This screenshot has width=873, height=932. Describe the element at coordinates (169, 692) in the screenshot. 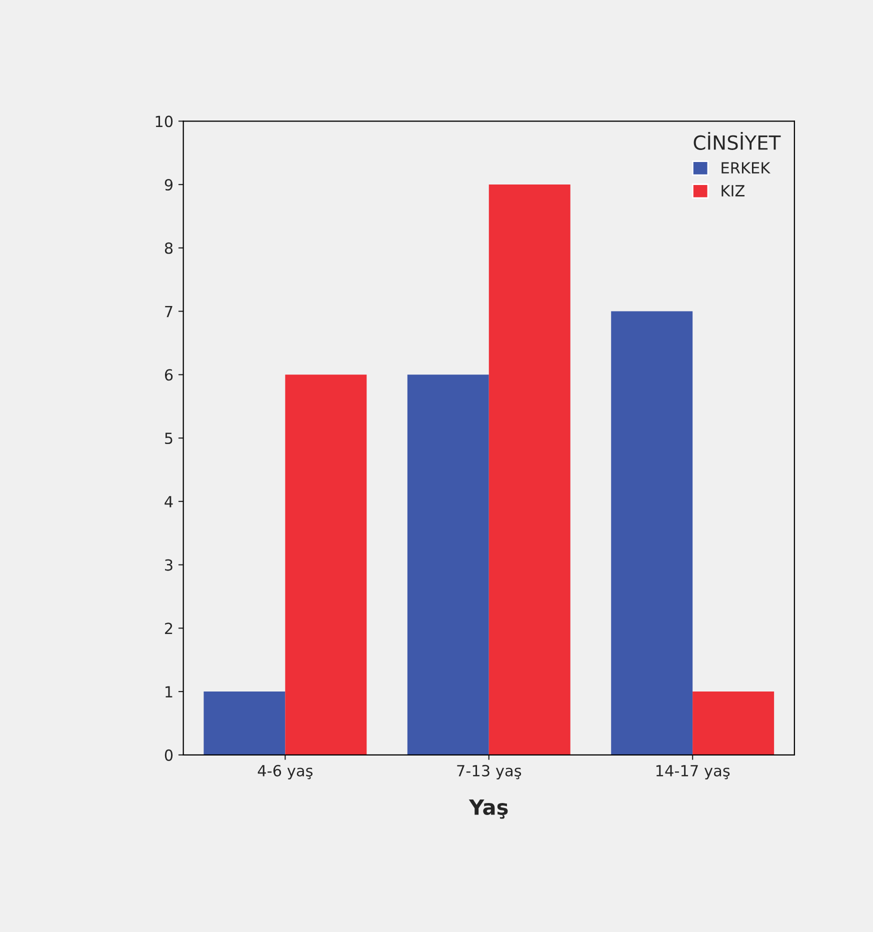

I see `y-tick-label: 1` at that location.